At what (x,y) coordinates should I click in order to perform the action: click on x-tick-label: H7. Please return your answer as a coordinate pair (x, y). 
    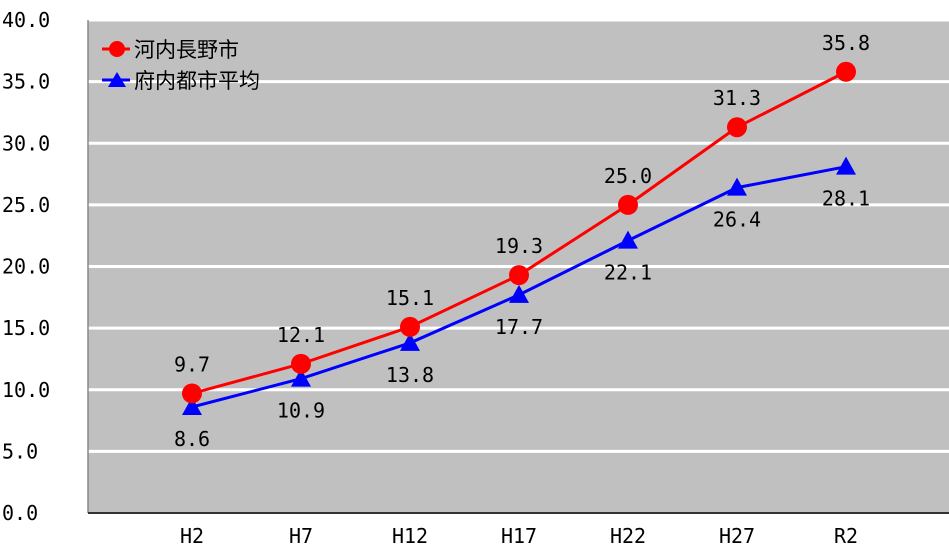
    Looking at the image, I should click on (301, 536).